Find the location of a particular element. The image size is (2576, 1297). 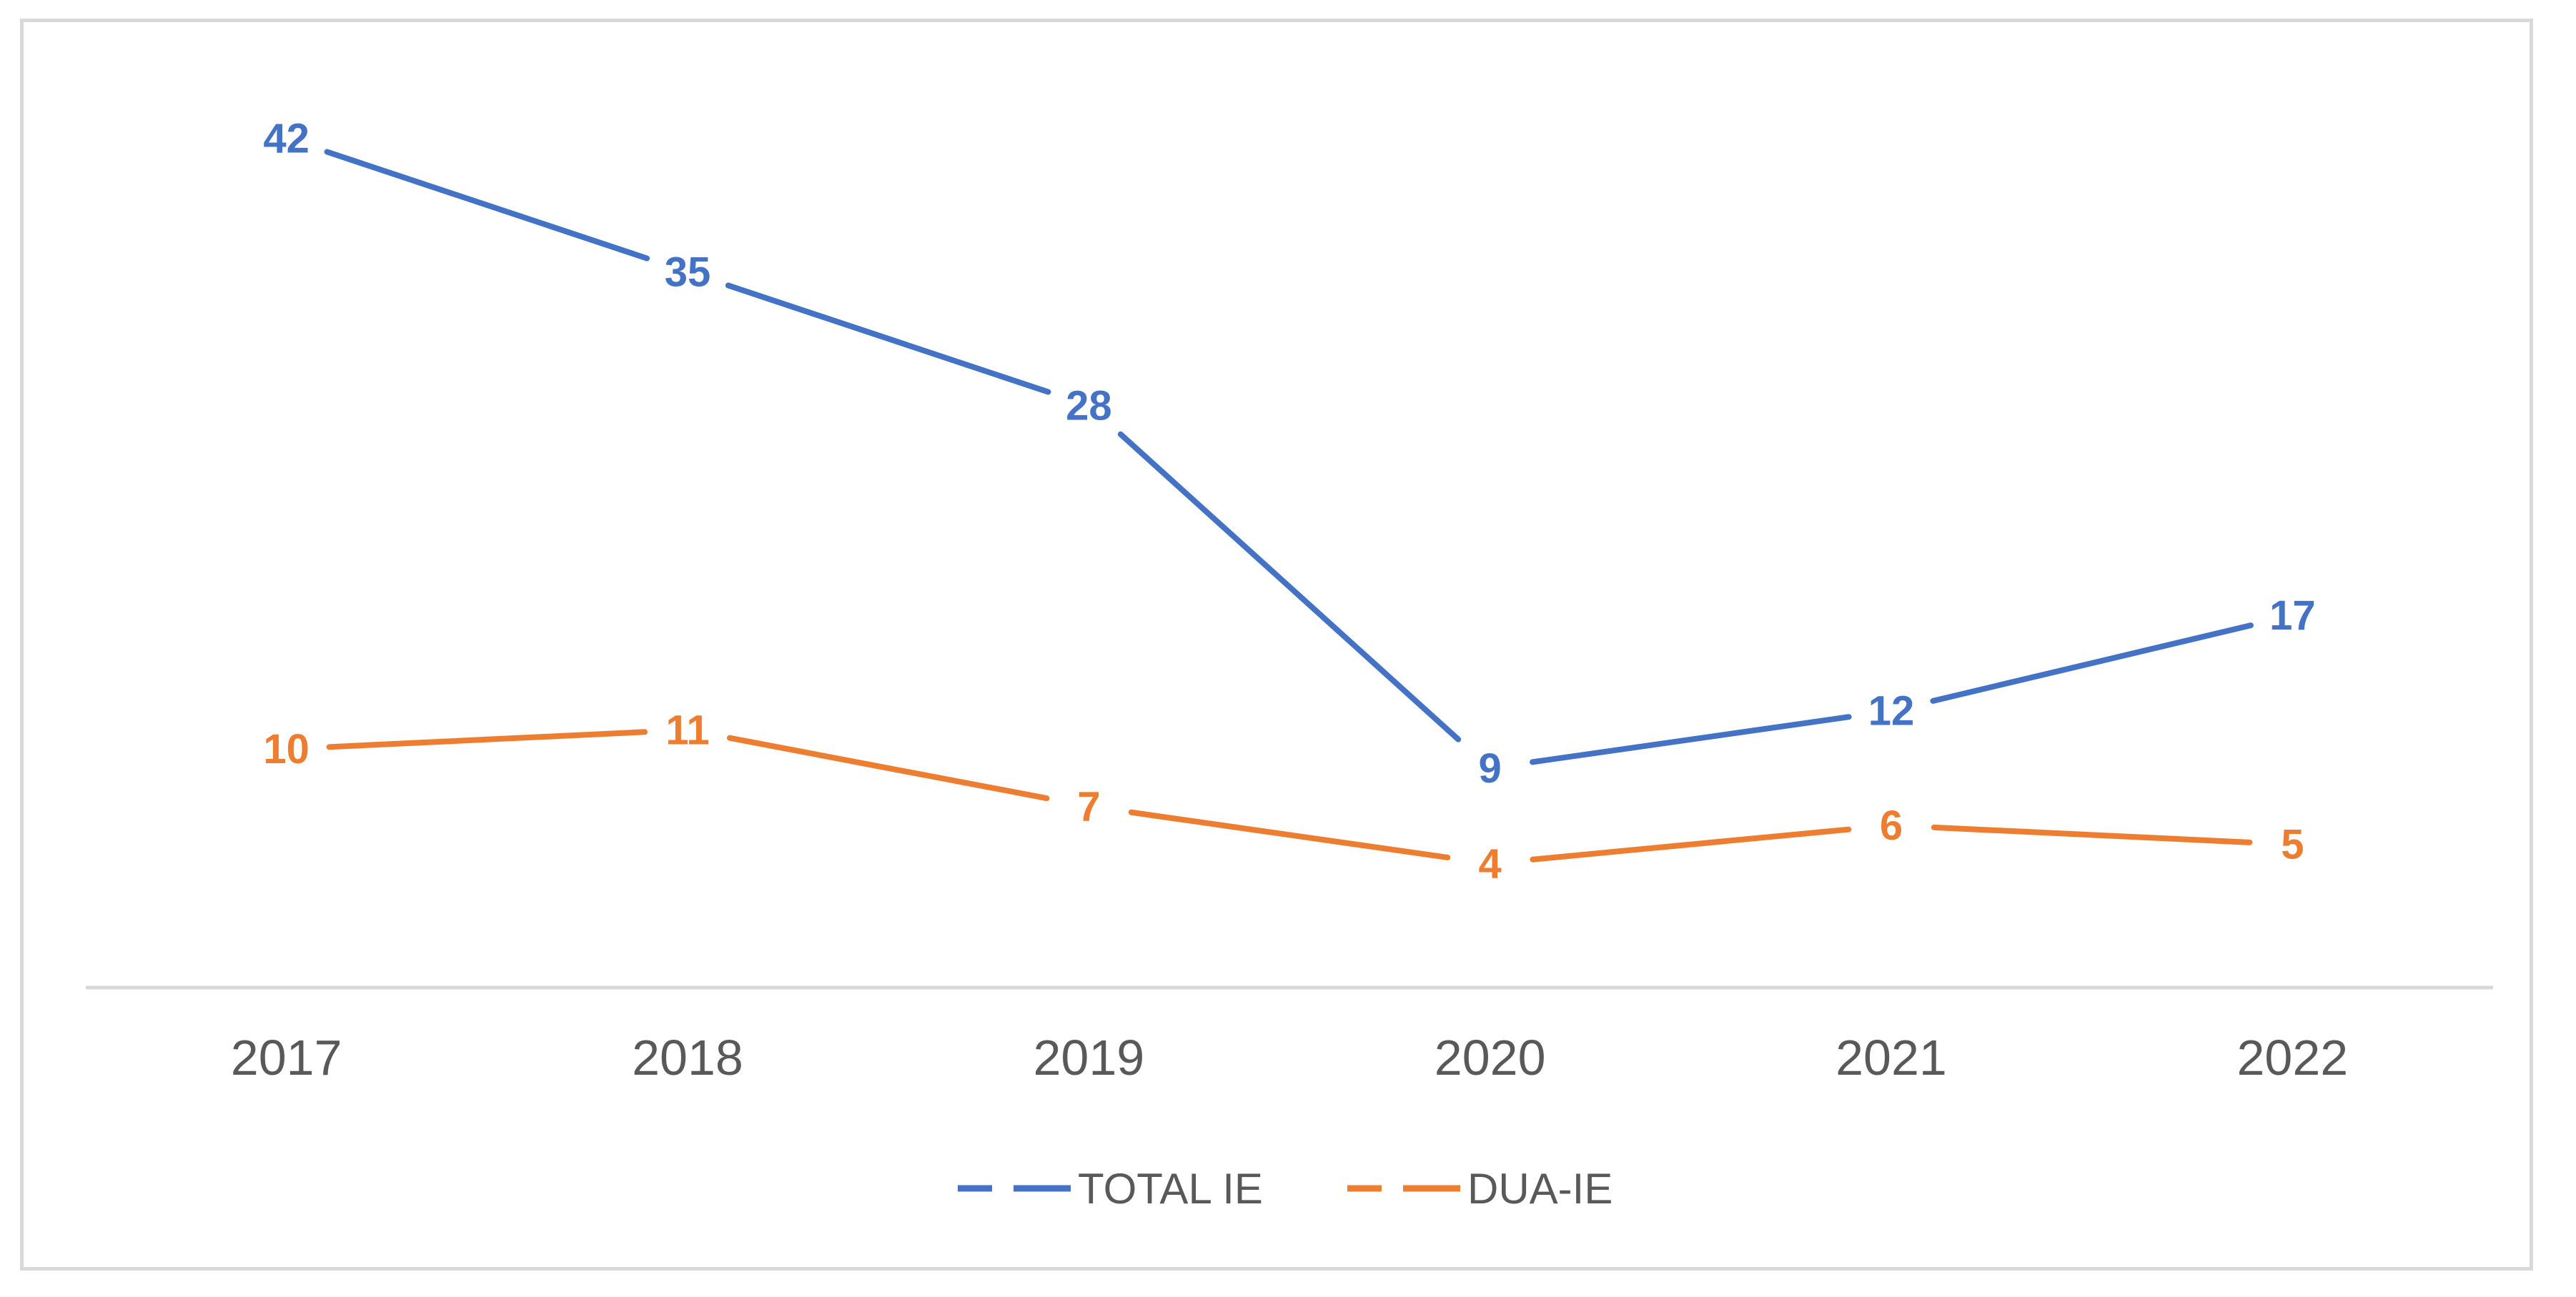

x-tick-label: 2019 is located at coordinates (1089, 1057).